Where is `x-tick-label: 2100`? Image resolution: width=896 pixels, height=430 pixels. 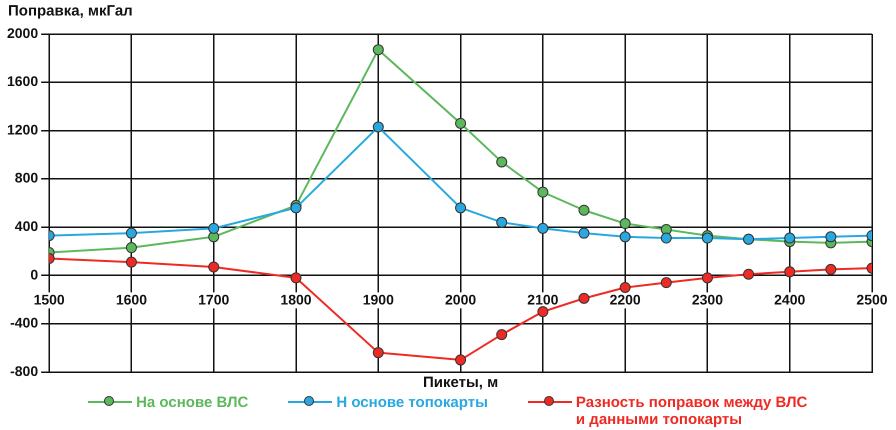
x-tick-label: 2100 is located at coordinates (543, 299).